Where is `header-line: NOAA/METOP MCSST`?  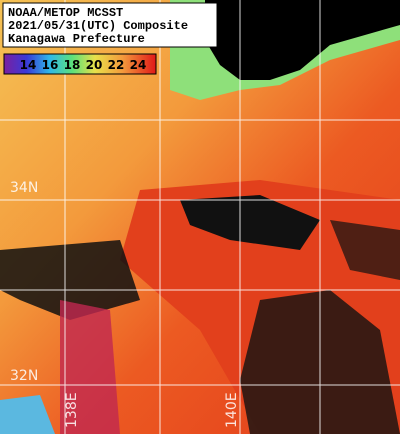
header-line: NOAA/METOP MCSST is located at coordinates (65, 13).